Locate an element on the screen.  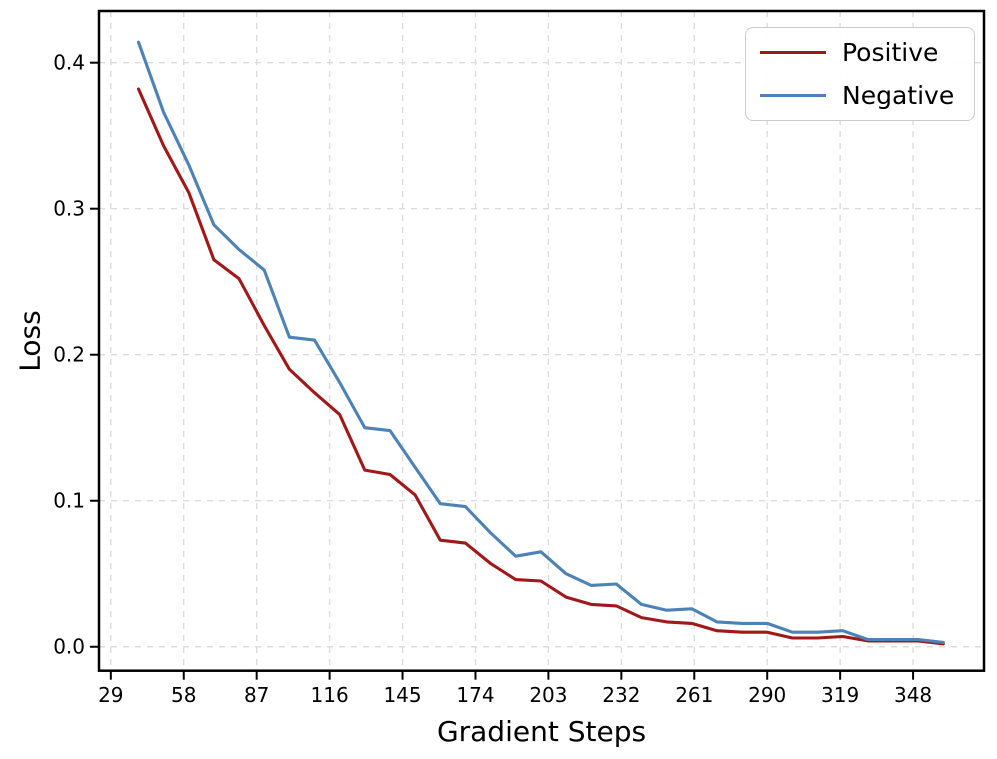
y-tick-label: 0.4 is located at coordinates (69, 62).